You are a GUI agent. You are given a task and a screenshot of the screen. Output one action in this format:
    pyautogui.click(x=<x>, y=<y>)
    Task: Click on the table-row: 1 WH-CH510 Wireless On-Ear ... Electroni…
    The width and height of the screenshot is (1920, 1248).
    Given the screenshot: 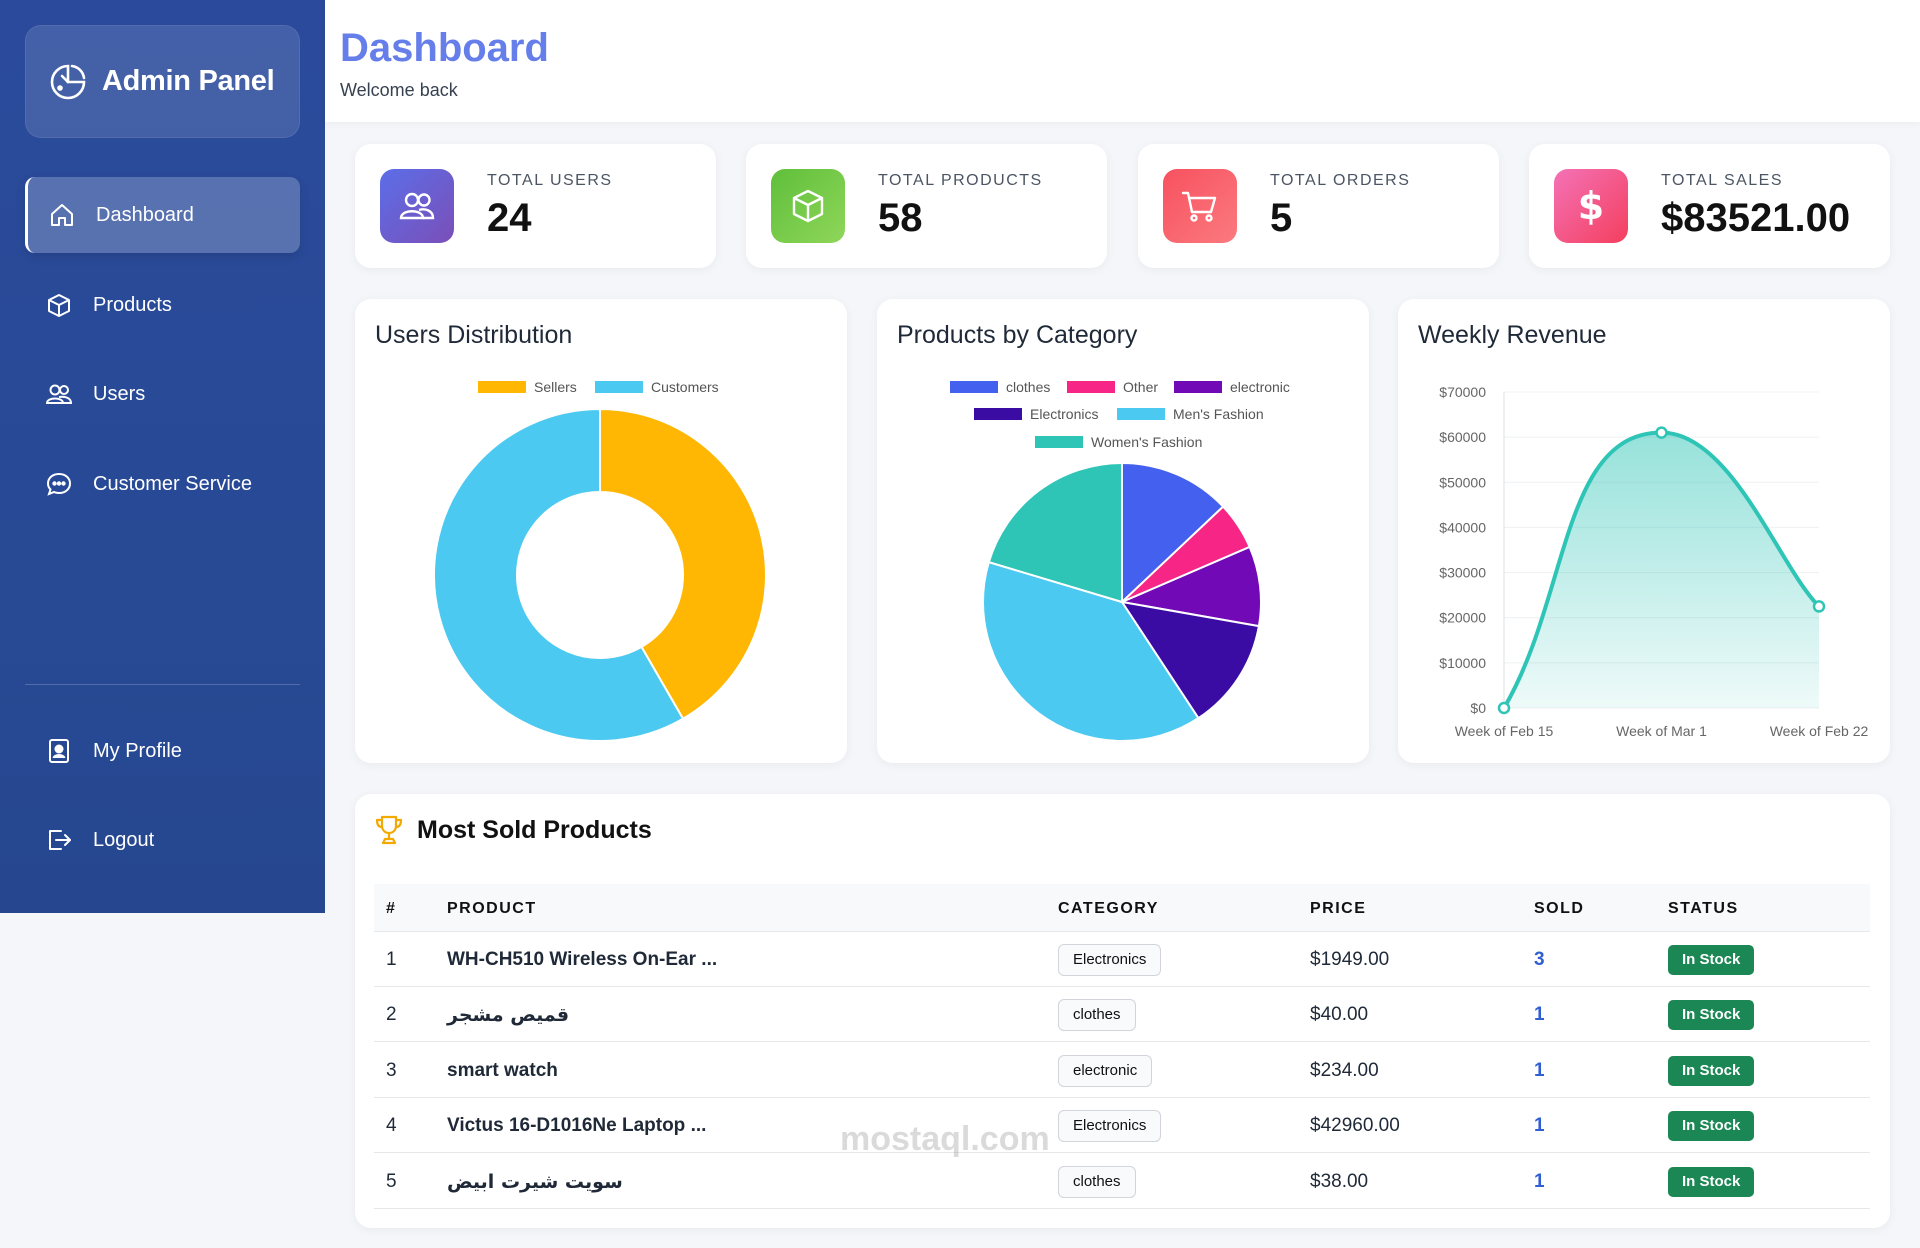 What is the action you would take?
    pyautogui.click(x=1122, y=959)
    